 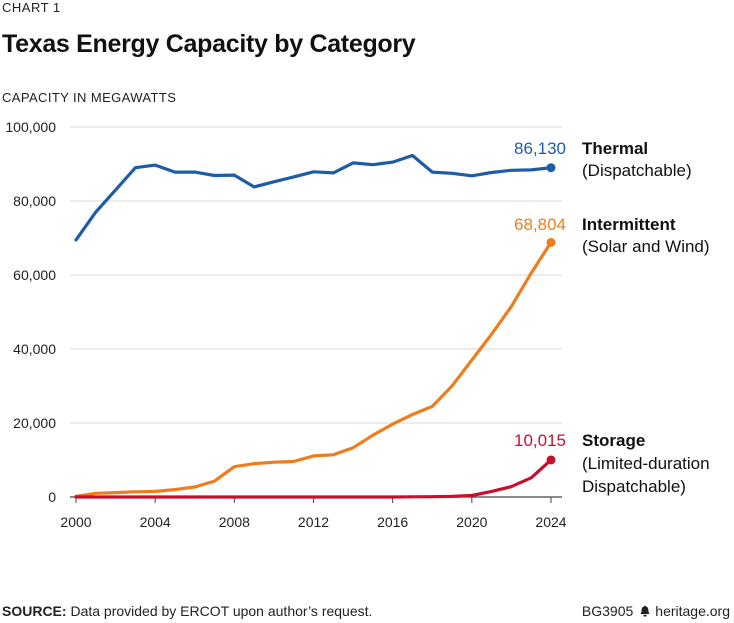 What do you see at coordinates (613, 440) in the screenshot?
I see `storage-legend-name: Storage` at bounding box center [613, 440].